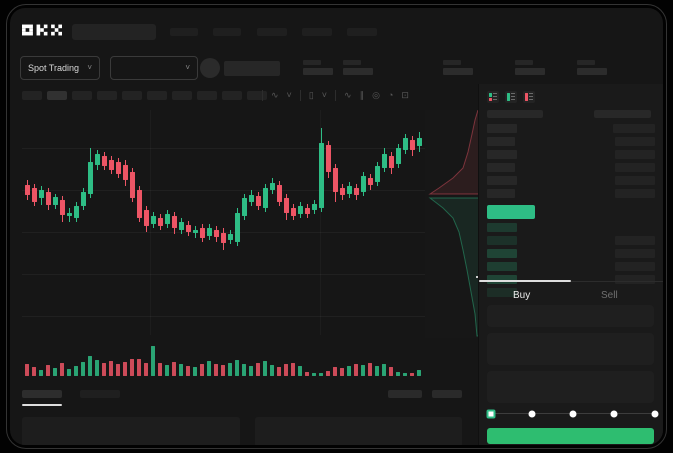  I want to click on chart-gridline, so click(223, 148).